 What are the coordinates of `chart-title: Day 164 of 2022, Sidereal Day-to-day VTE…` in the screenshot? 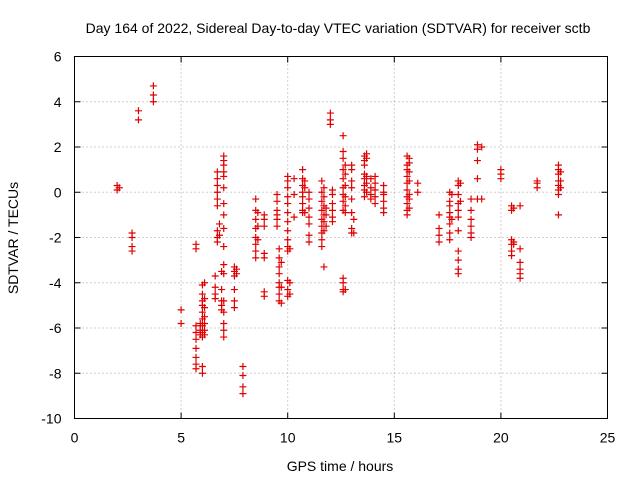 It's located at (338, 28).